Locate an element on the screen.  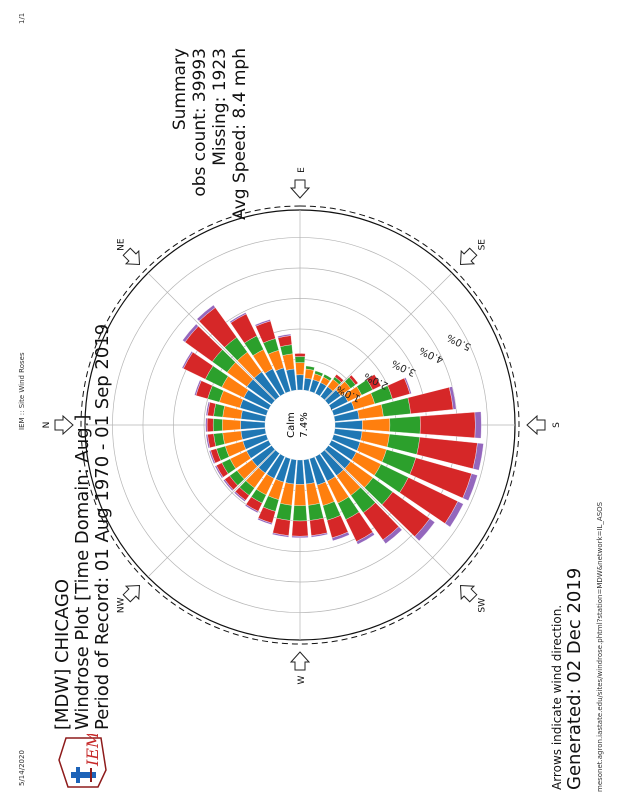
compass-label: NE is located at coordinates (122, 244).